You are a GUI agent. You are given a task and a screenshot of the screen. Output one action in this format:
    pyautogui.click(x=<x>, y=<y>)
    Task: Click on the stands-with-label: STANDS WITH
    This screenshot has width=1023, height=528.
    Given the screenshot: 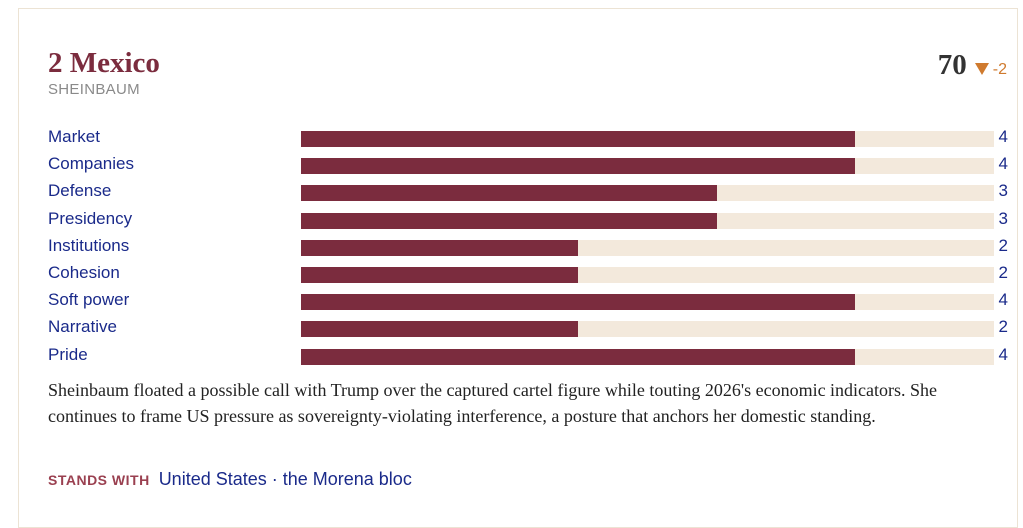 What is the action you would take?
    pyautogui.click(x=99, y=480)
    